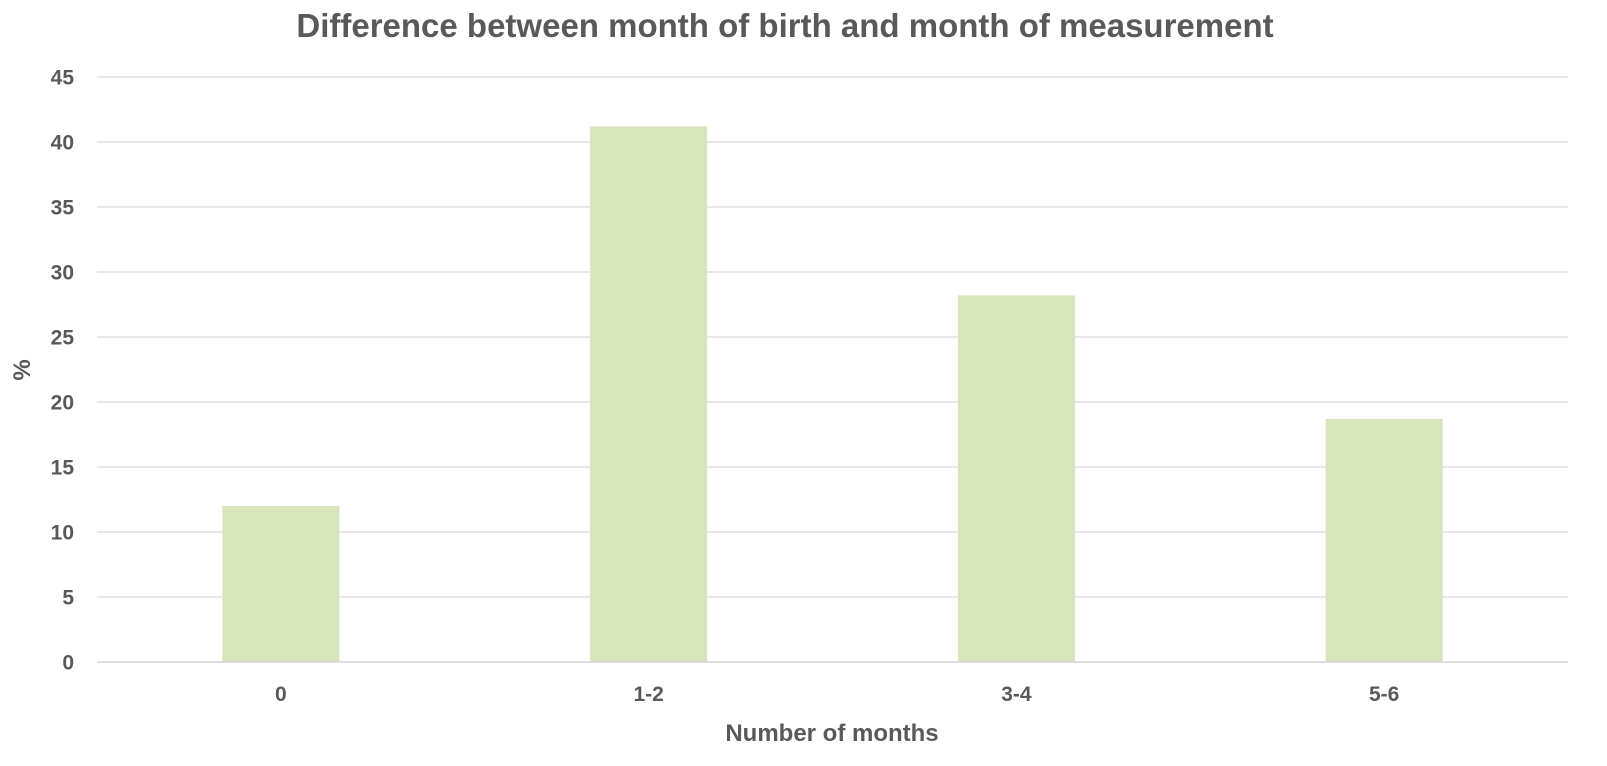 The height and width of the screenshot is (766, 1607). Describe the element at coordinates (648, 694) in the screenshot. I see `x-tick-label: 1-2` at that location.